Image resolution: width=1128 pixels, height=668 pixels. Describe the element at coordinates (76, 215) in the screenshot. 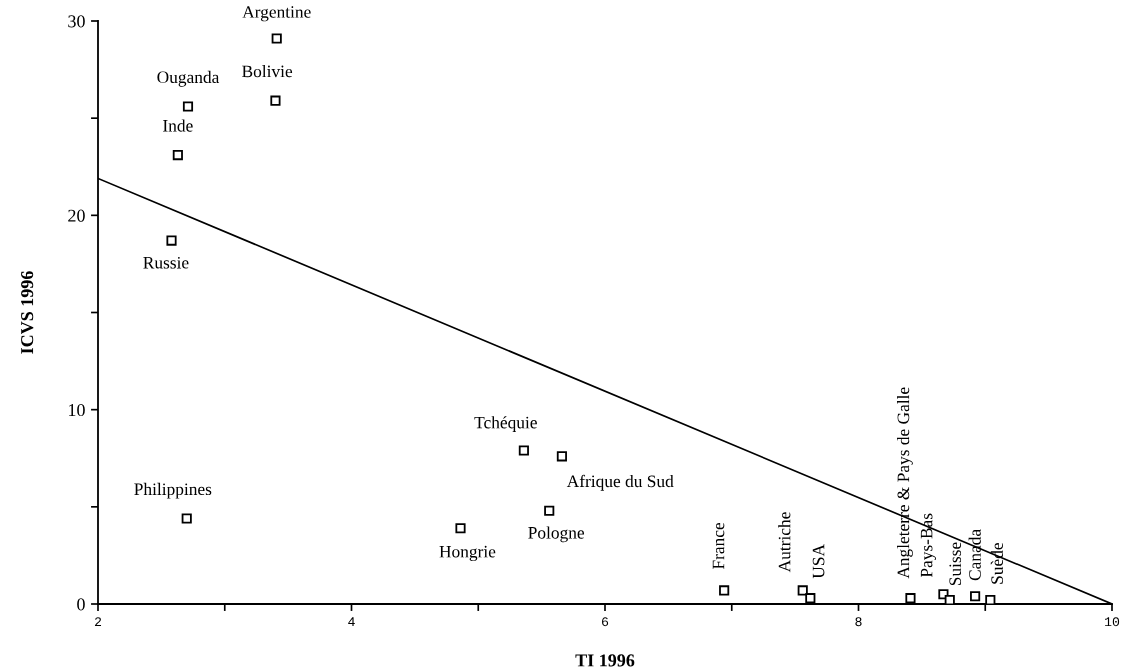

I see `y-tick-label: 20` at that location.